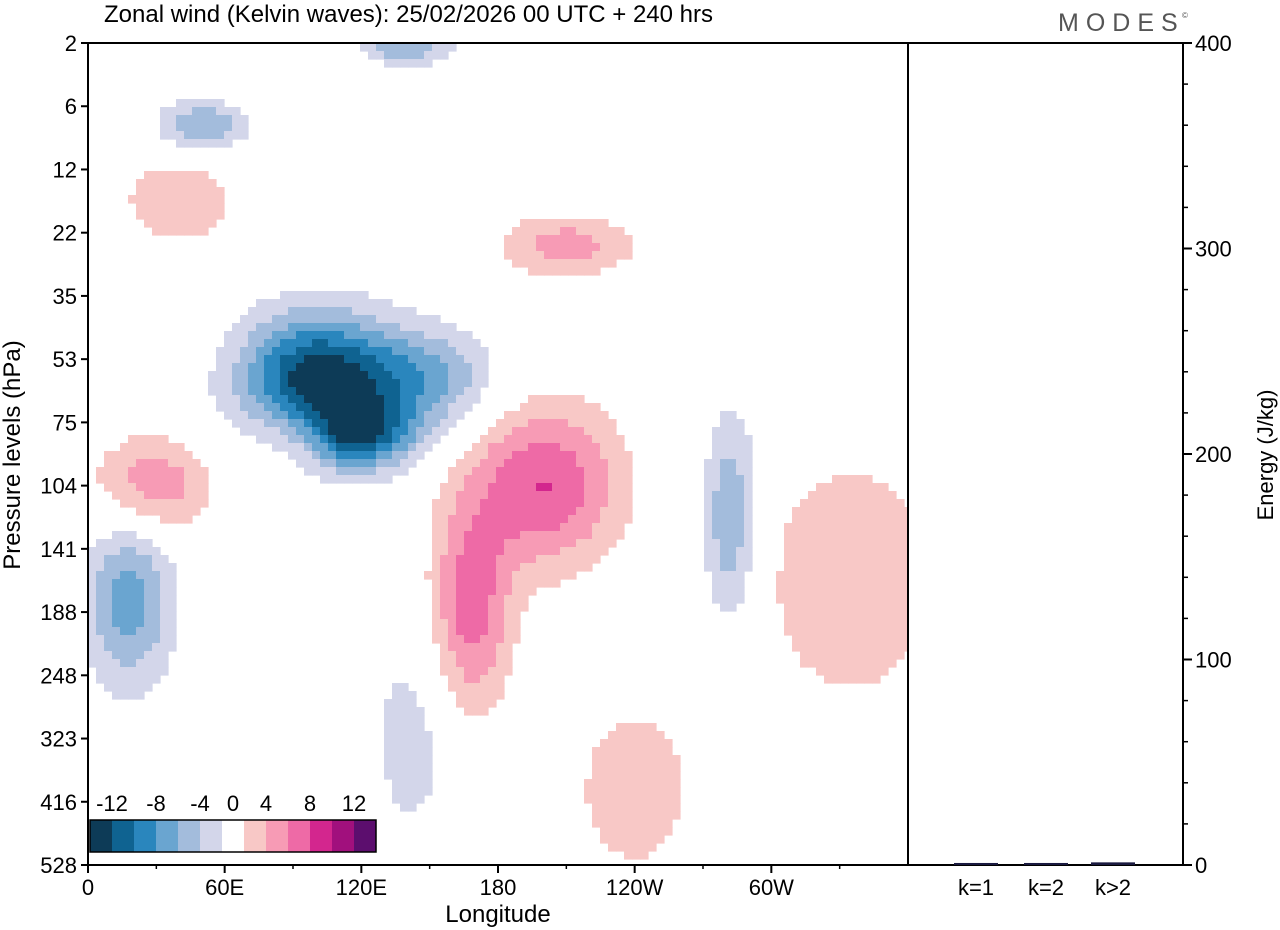 The width and height of the screenshot is (1280, 930). Describe the element at coordinates (58, 486) in the screenshot. I see `y-tick-label: 104` at that location.